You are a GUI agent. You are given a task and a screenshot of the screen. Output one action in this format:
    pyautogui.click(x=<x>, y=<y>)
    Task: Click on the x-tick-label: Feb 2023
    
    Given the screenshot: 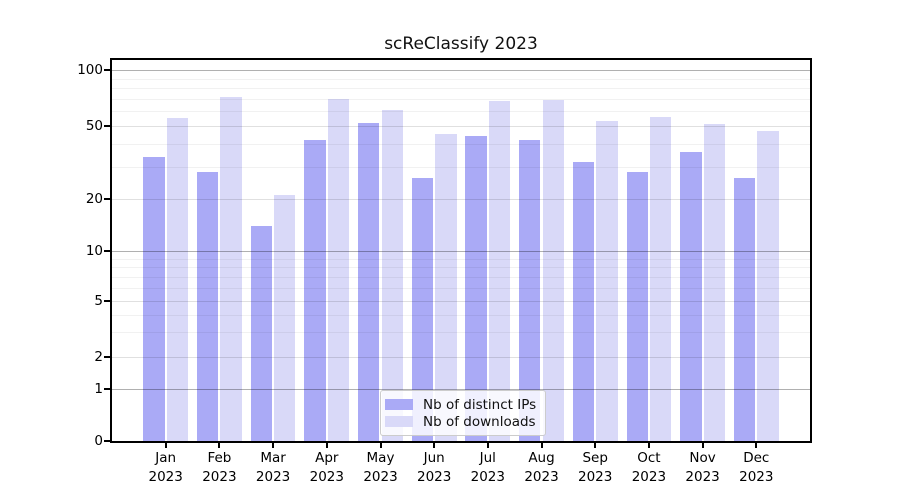 What is the action you would take?
    pyautogui.click(x=219, y=468)
    